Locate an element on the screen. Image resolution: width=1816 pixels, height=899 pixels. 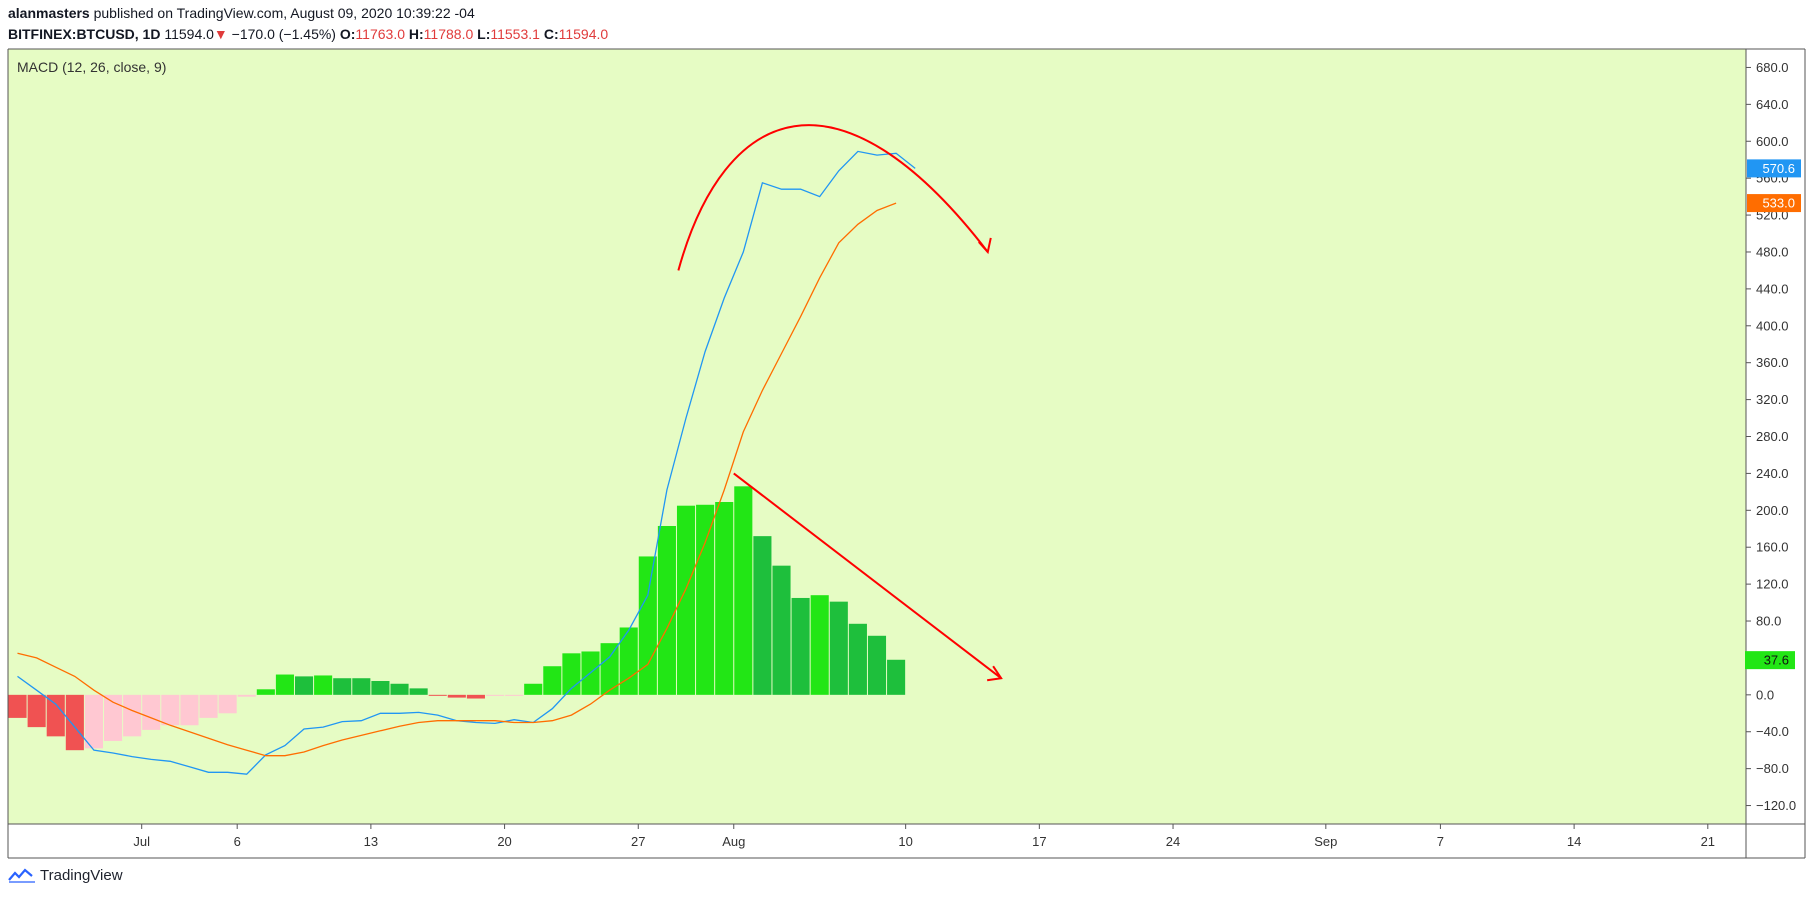
price-tick-label: 640.0 is located at coordinates (1772, 104).